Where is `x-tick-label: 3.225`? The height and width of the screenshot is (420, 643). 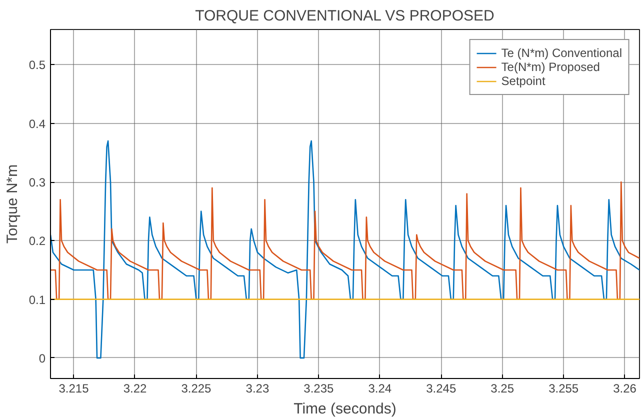 x-tick-label: 3.225 is located at coordinates (196, 389).